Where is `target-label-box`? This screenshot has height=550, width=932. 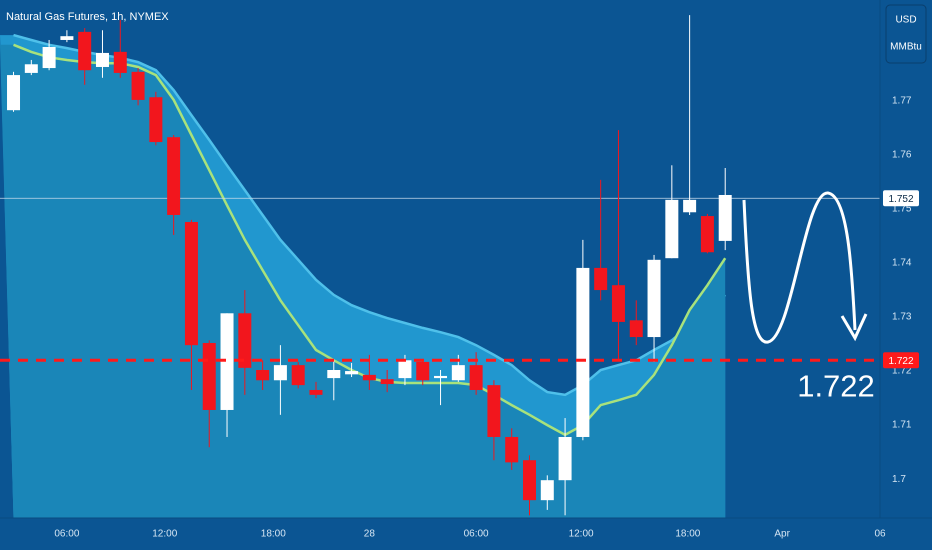 target-label-box is located at coordinates (901, 360).